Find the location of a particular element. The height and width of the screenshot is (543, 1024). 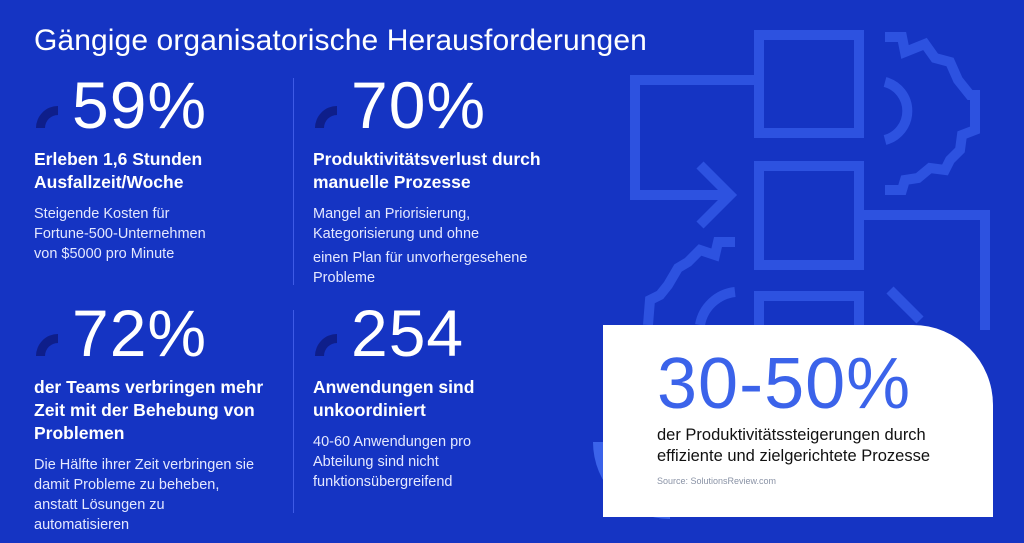

stat-value: 59% is located at coordinates (140, 105).